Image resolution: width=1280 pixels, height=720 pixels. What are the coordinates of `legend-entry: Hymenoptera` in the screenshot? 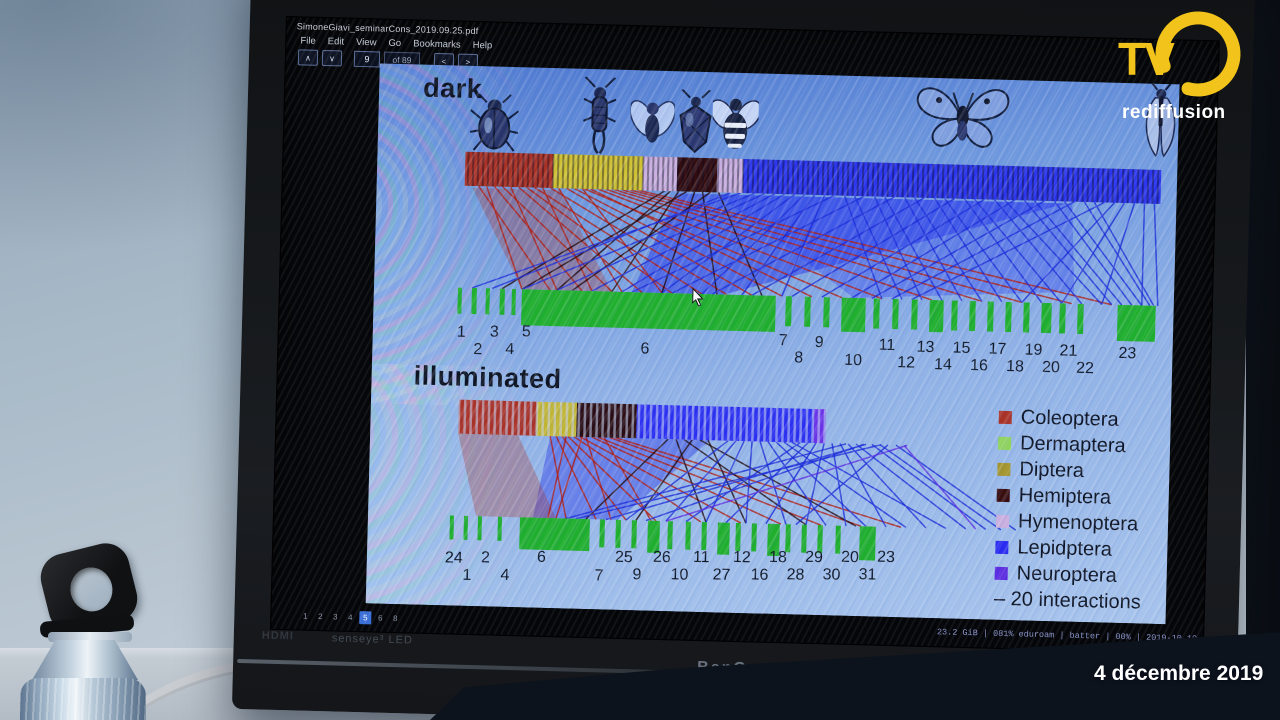 It's located at (1069, 523).